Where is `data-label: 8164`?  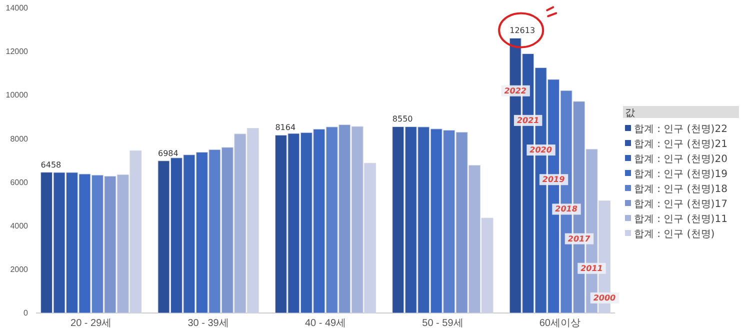
data-label: 8164 is located at coordinates (285, 127).